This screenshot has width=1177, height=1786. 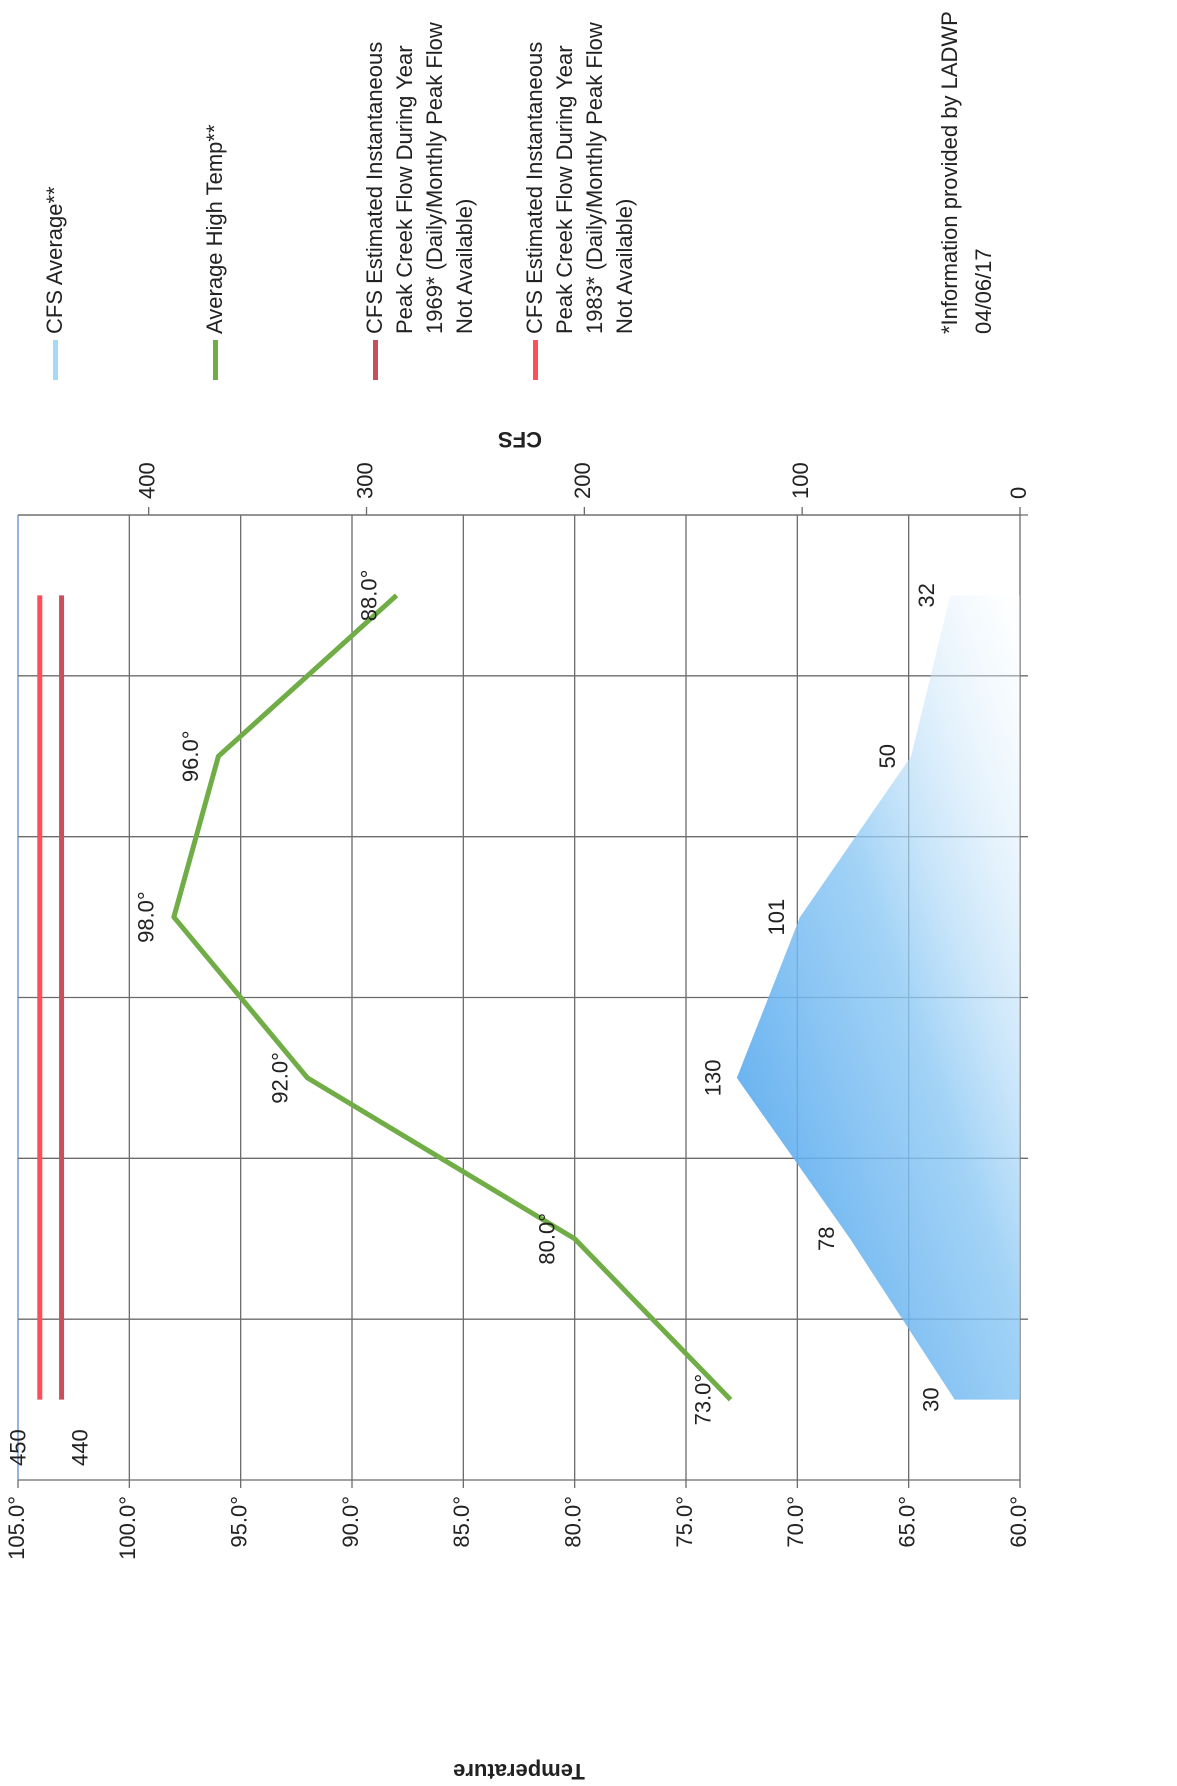 What do you see at coordinates (1018, 493) in the screenshot?
I see `y2-tick-label: 0` at bounding box center [1018, 493].